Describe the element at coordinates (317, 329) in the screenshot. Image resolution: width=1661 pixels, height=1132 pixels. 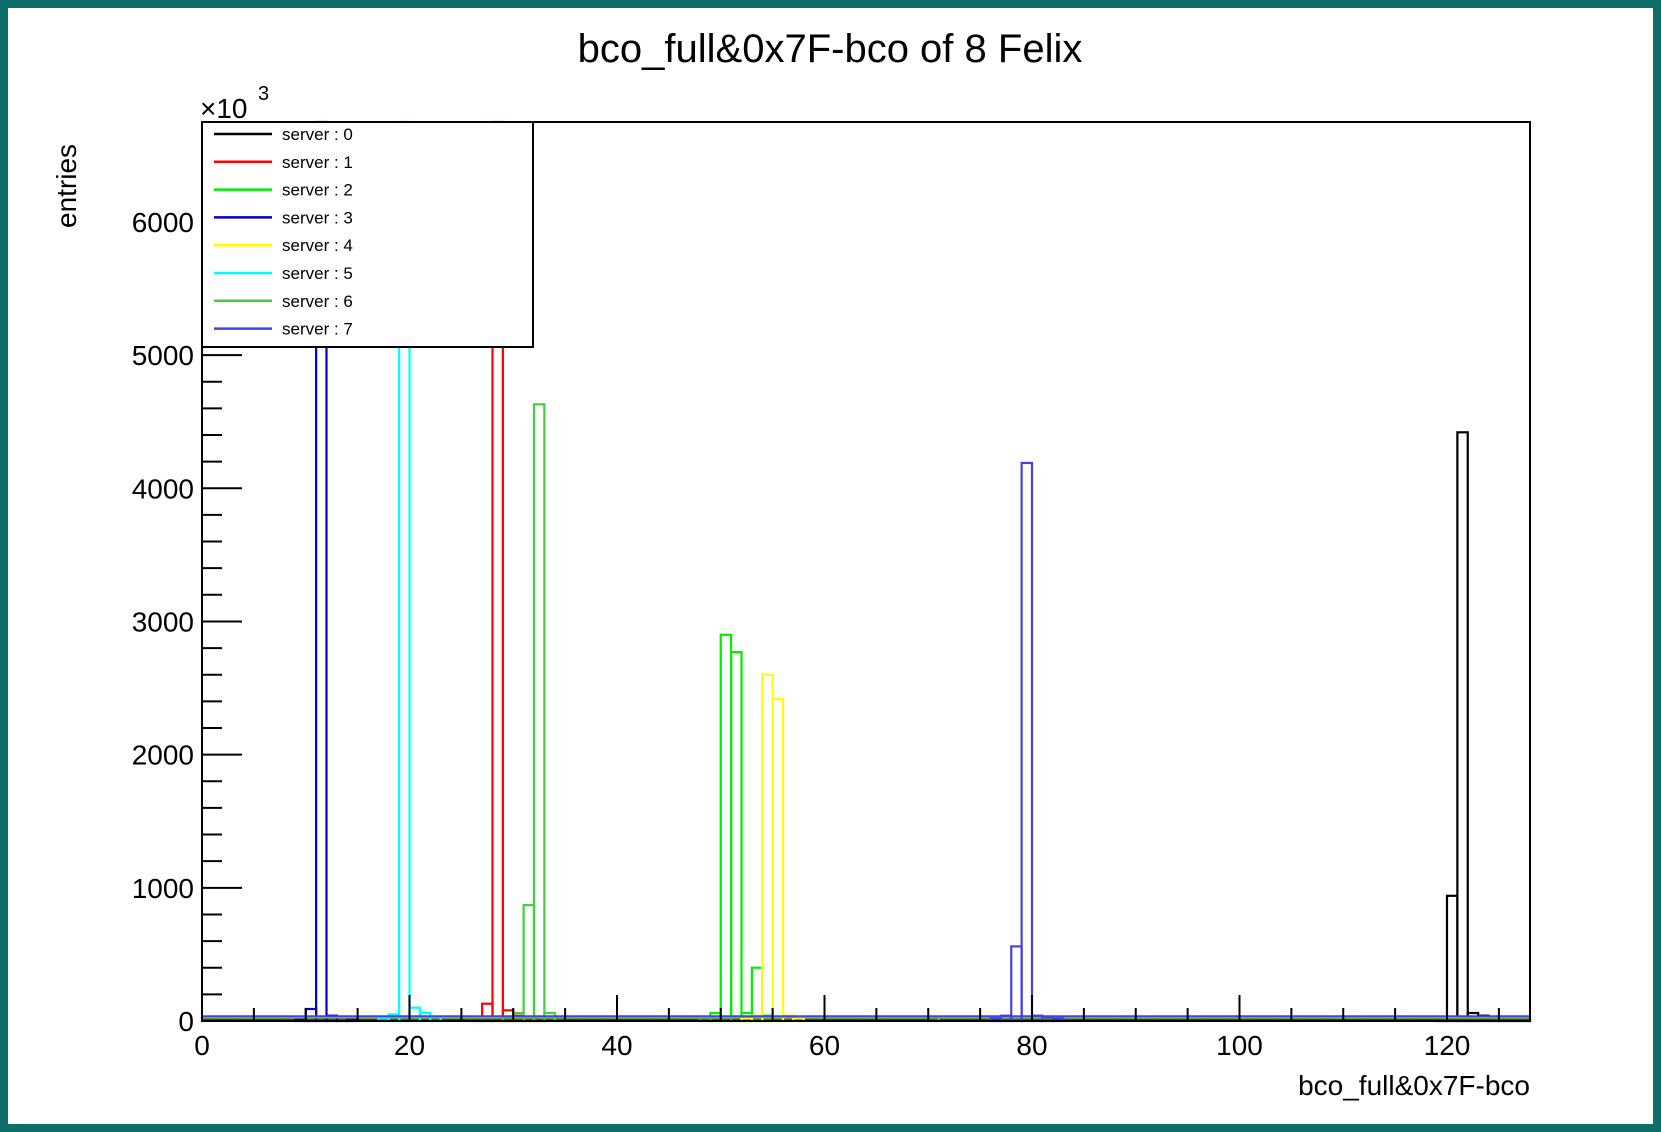
I see `legend-label: server : 7` at that location.